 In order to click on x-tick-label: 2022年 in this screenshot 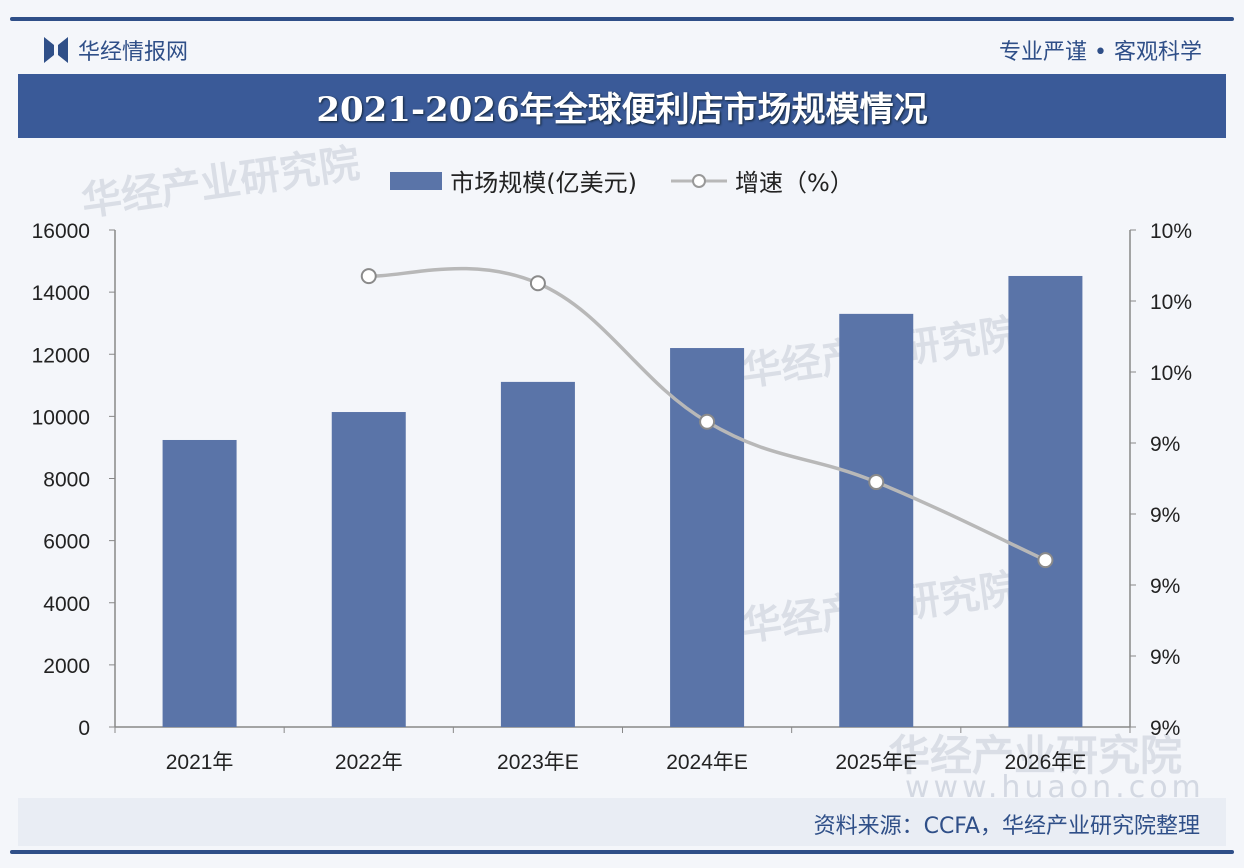, I will do `click(369, 762)`.